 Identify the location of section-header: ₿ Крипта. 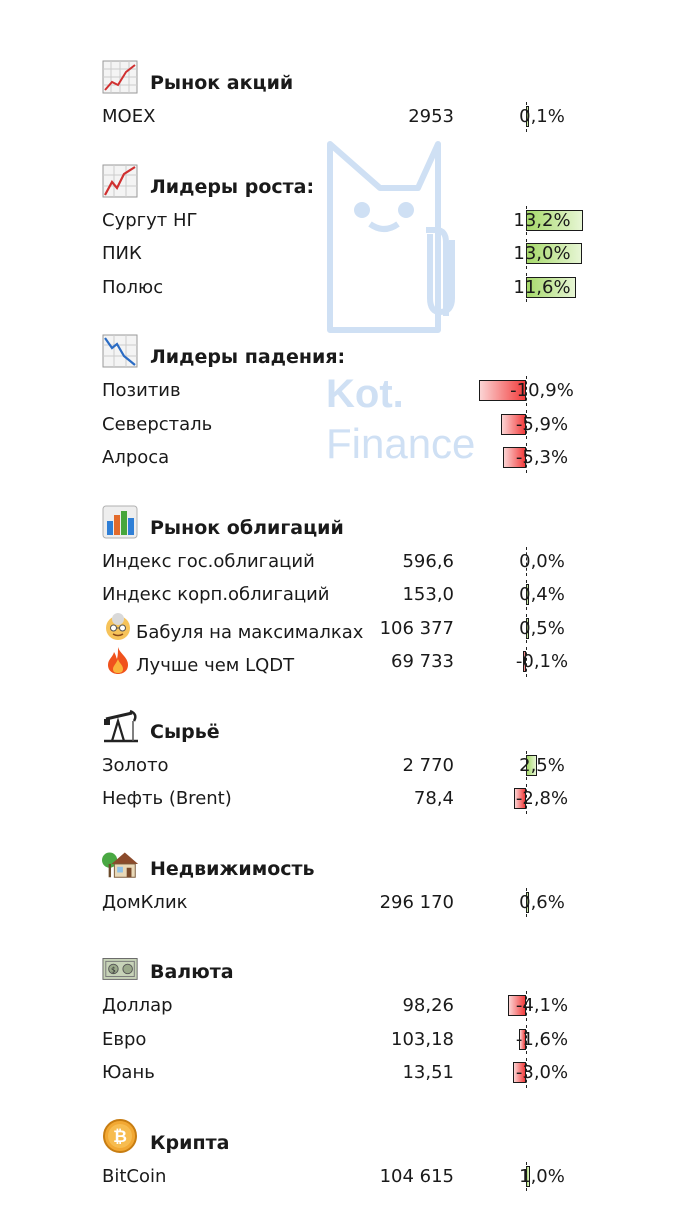
(362, 1136).